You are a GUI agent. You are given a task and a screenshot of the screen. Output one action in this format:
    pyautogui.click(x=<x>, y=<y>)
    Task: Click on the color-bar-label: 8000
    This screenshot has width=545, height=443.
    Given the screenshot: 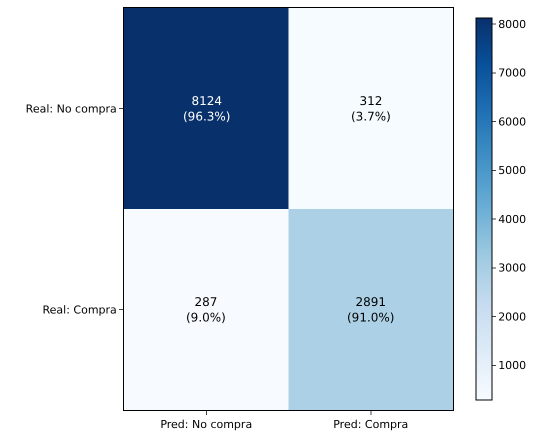 What is the action you would take?
    pyautogui.click(x=512, y=24)
    